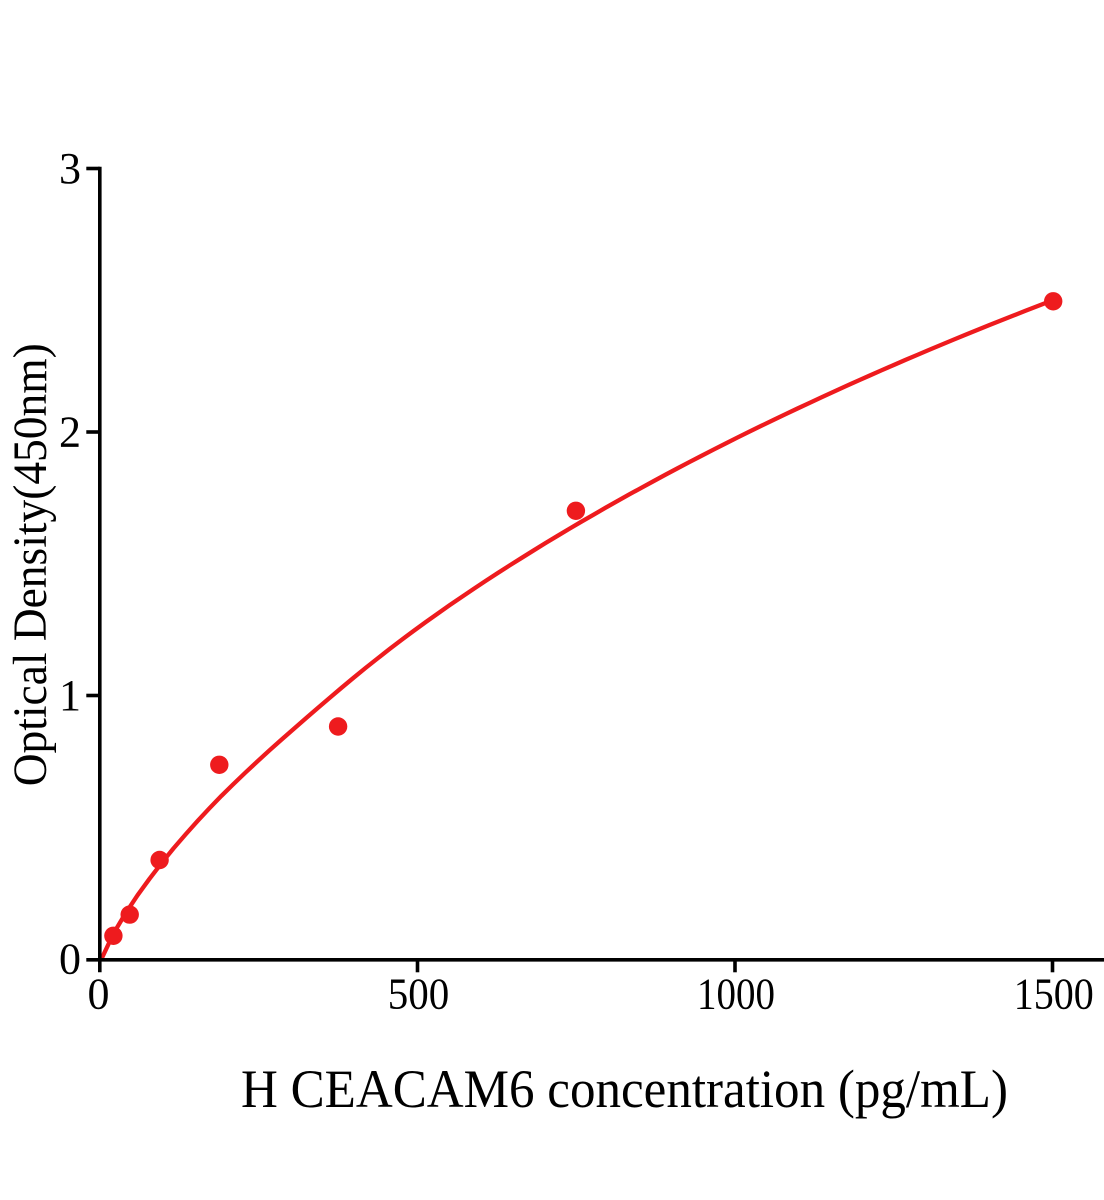 This screenshot has height=1200, width=1104. What do you see at coordinates (736, 994) in the screenshot?
I see `svg-text: 1000` at bounding box center [736, 994].